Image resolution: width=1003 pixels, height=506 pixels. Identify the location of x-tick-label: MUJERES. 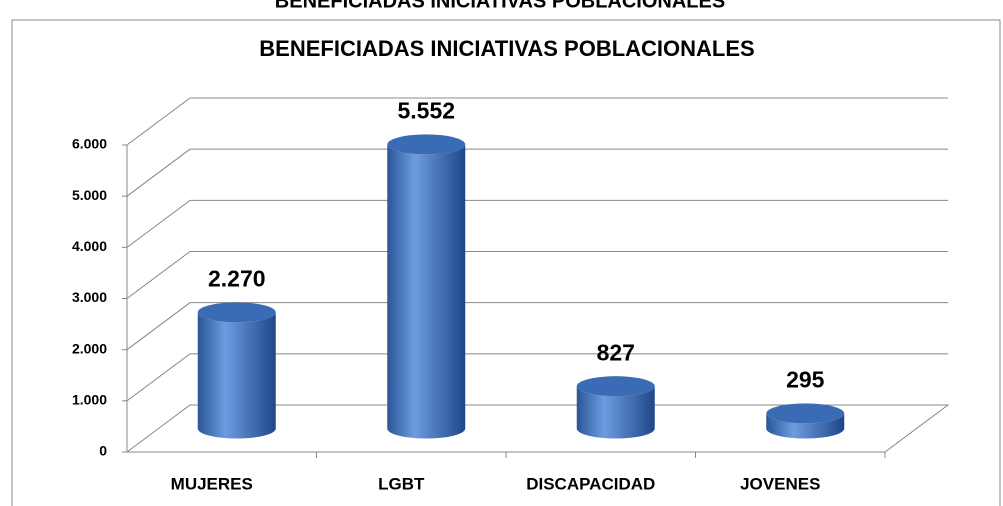
(212, 483).